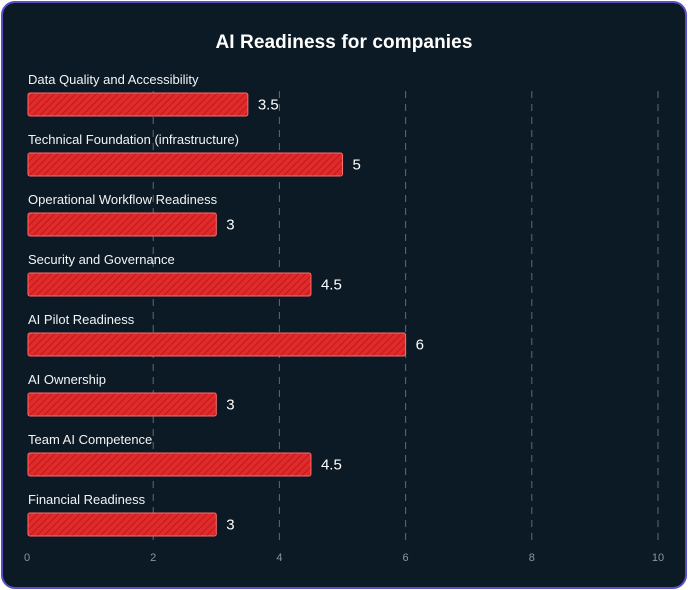 The image size is (688, 590). What do you see at coordinates (101, 259) in the screenshot?
I see `category-label: Security and Governance` at bounding box center [101, 259].